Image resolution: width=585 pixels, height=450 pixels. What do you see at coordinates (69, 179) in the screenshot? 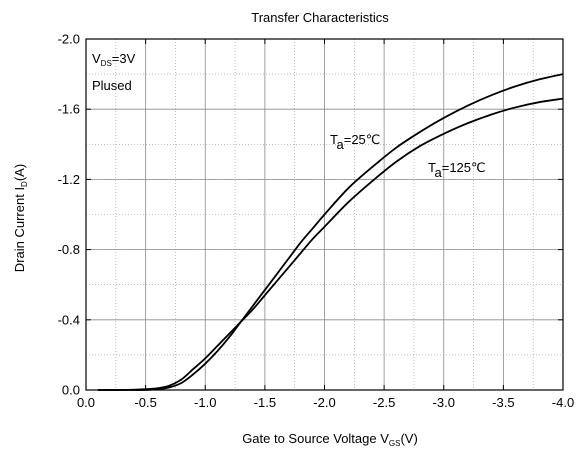
I see `y-tick-label: -1.2` at bounding box center [69, 179].